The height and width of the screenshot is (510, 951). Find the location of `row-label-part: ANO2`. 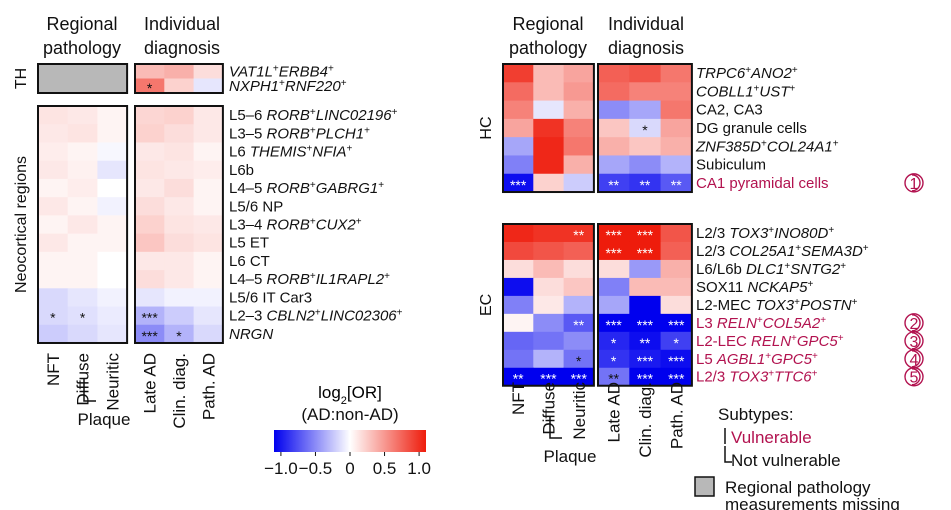

row-label-part: ANO2 is located at coordinates (771, 73).